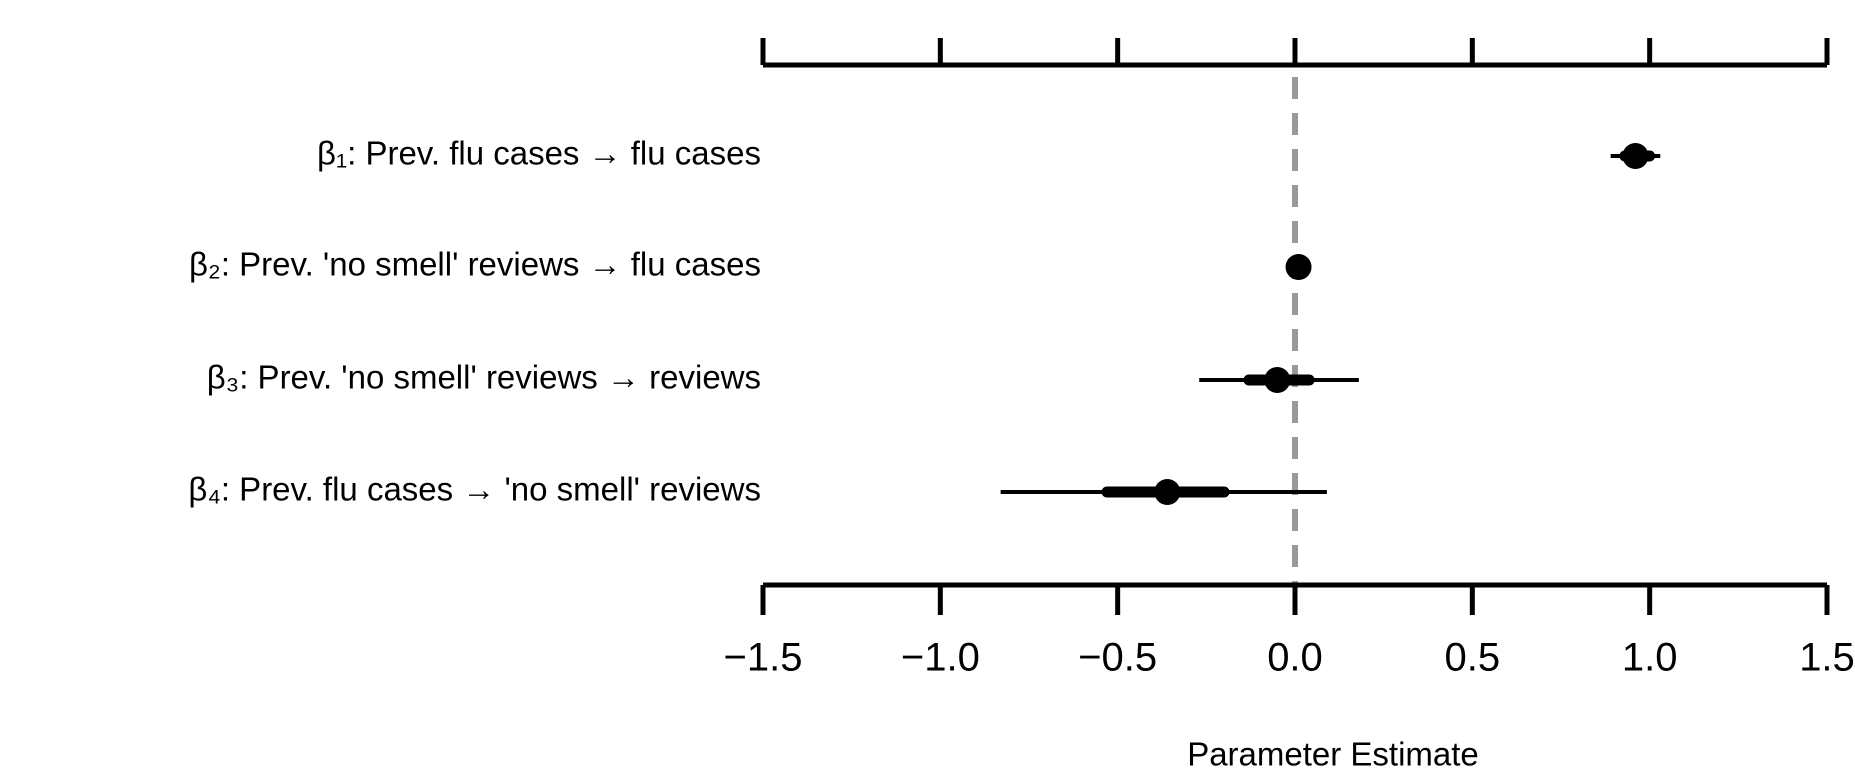 The width and height of the screenshot is (1855, 777). Describe the element at coordinates (1650, 658) in the screenshot. I see `x-tick-label: 1.0` at that location.